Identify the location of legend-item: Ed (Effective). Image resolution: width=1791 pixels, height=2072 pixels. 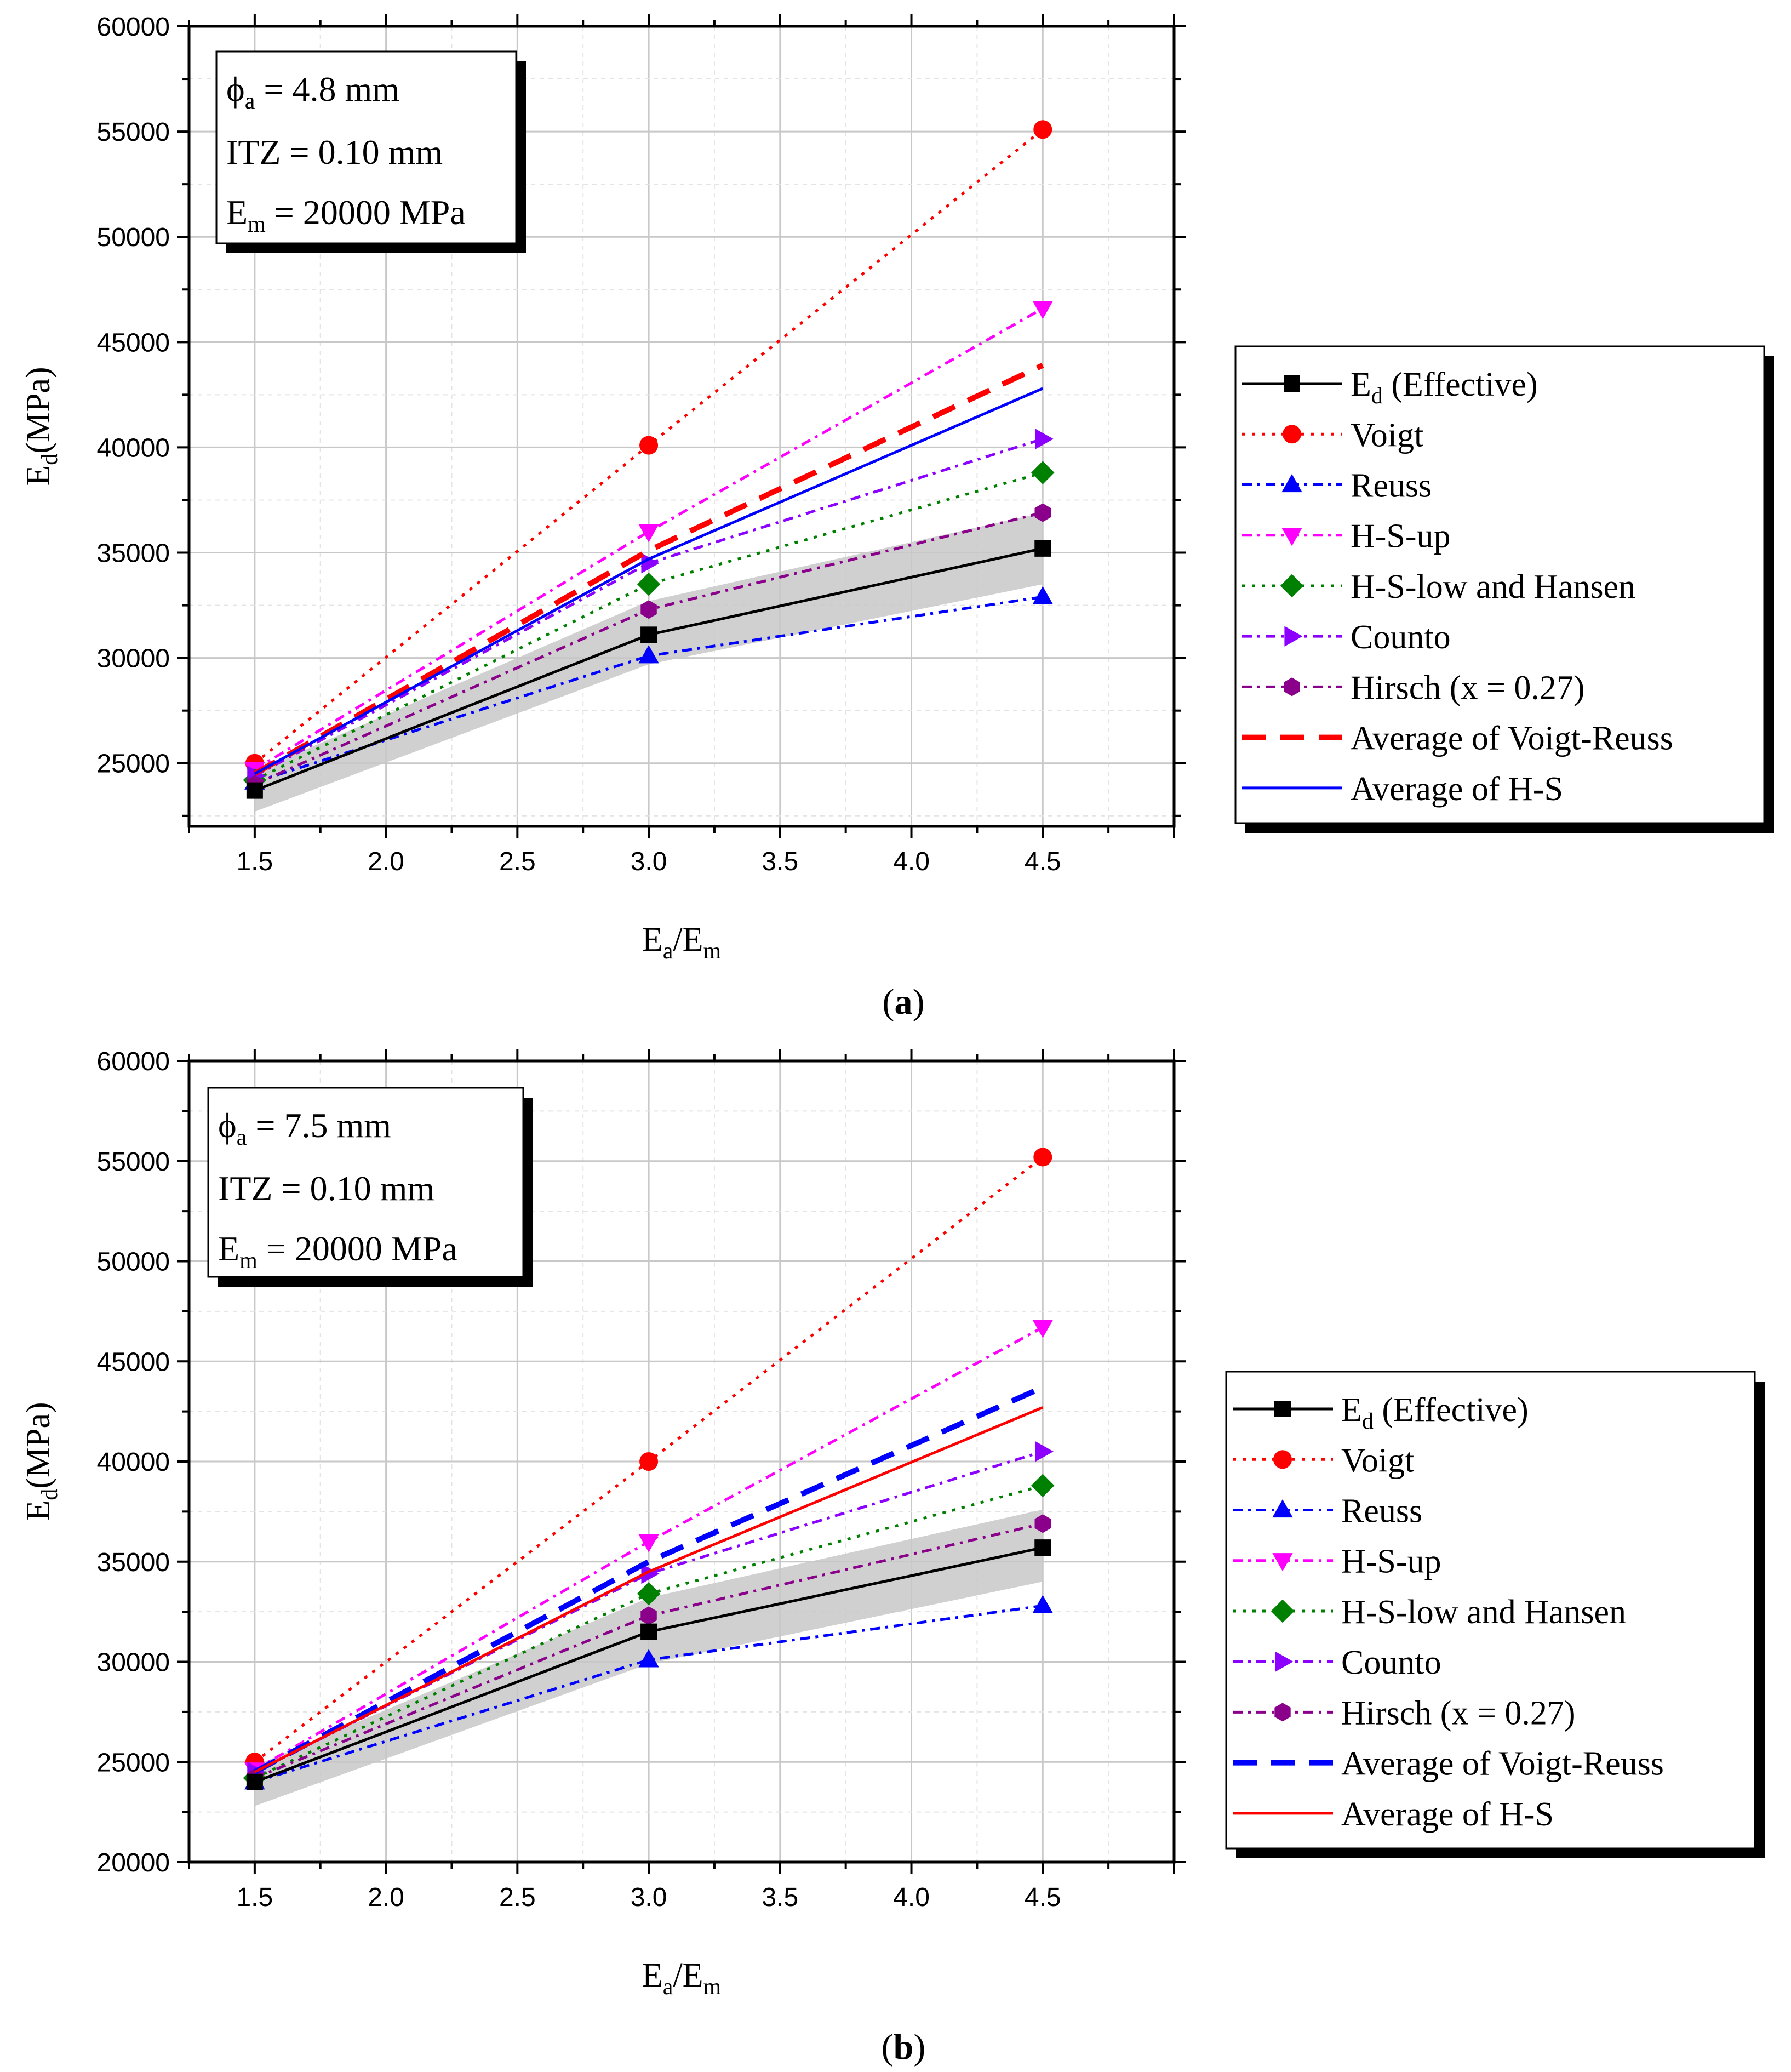
(1390, 387).